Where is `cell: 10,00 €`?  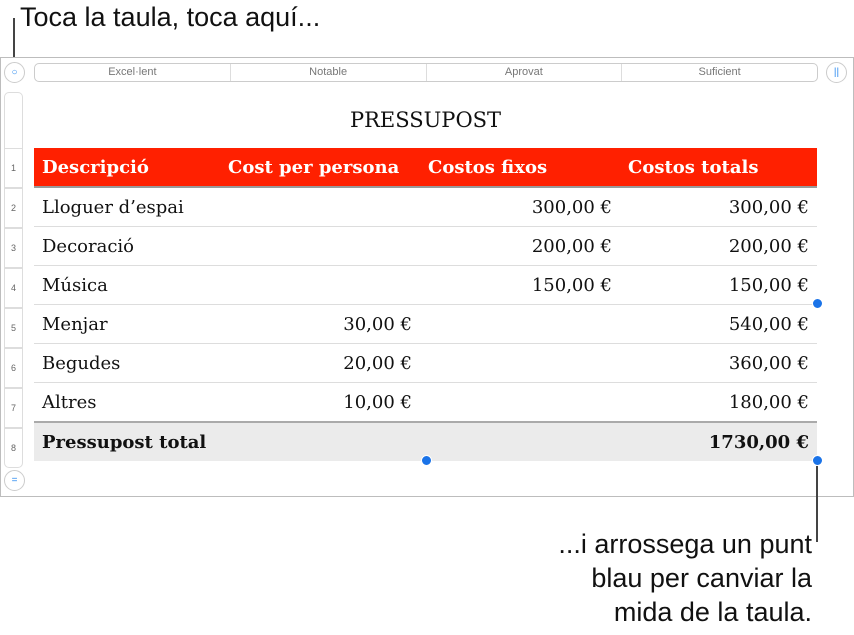
cell: 10,00 € is located at coordinates (320, 402).